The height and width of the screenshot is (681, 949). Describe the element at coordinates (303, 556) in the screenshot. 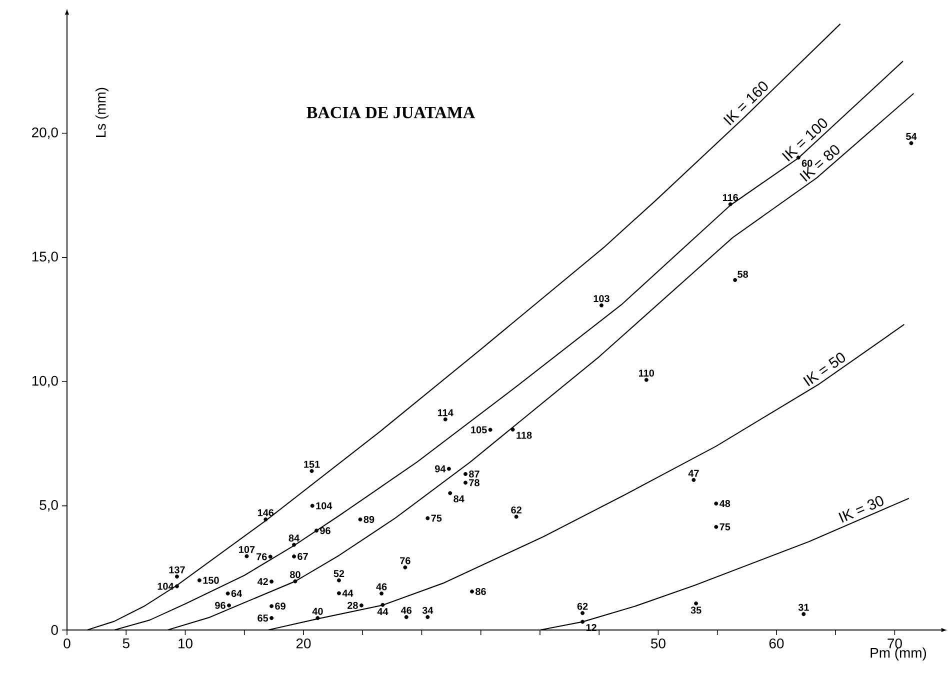

I see `annotation: 67` at that location.